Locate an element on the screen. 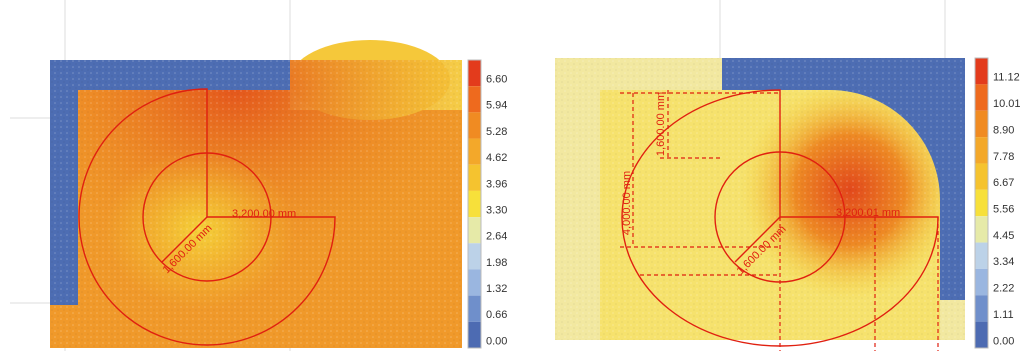 The image size is (1028, 351). colorbar-label: 6.67 is located at coordinates (1003, 183).